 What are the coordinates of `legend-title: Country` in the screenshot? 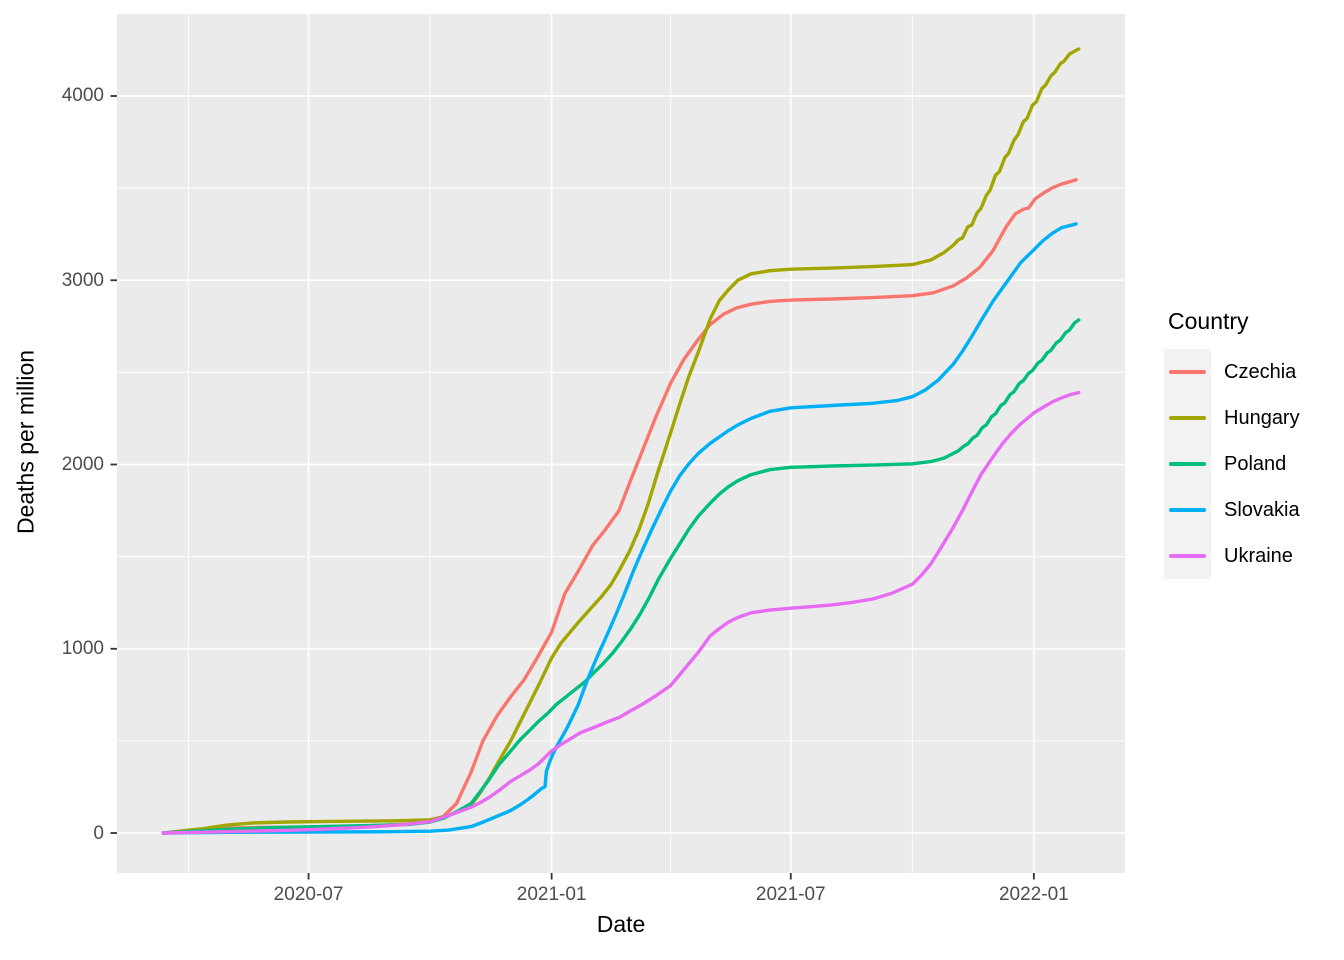 It's located at (1208, 321).